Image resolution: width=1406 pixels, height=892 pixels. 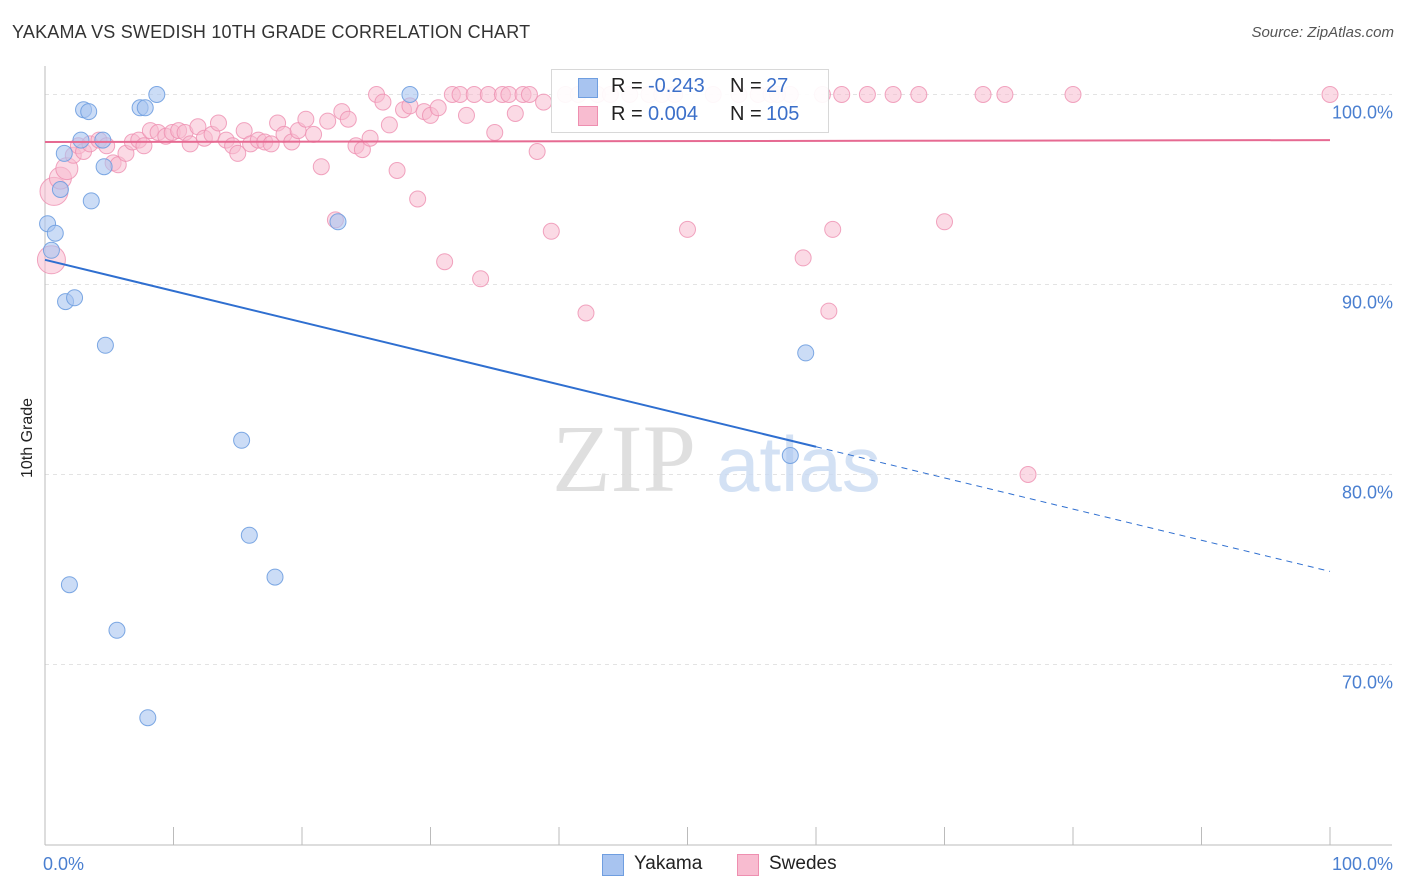 I want to click on watermark: ZIP atlas, so click(x=716, y=458).